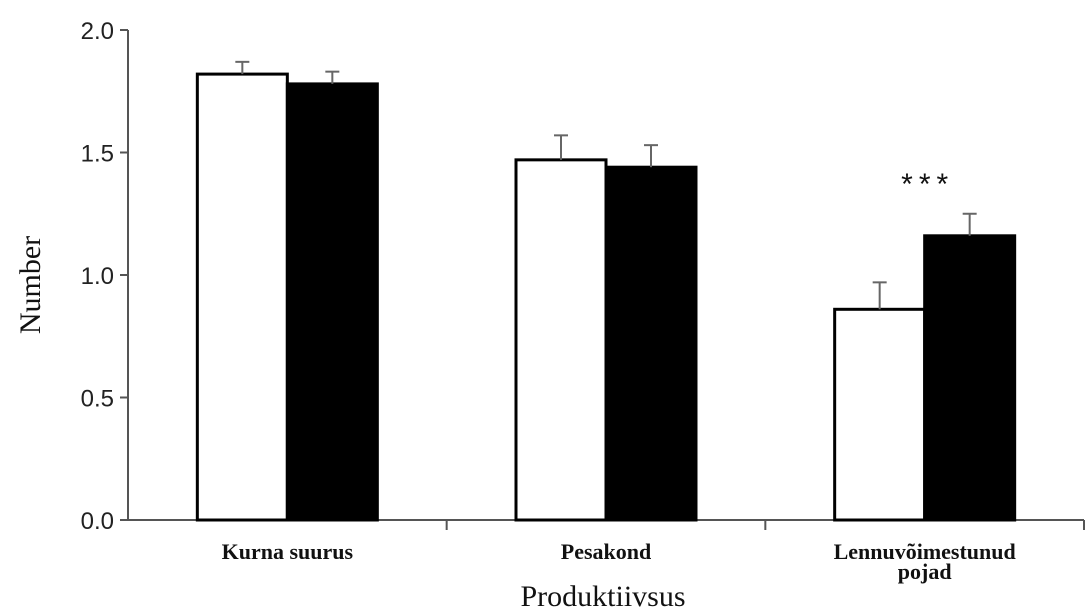  Describe the element at coordinates (288, 551) in the screenshot. I see `x-tick-label: Kurna suurus` at that location.